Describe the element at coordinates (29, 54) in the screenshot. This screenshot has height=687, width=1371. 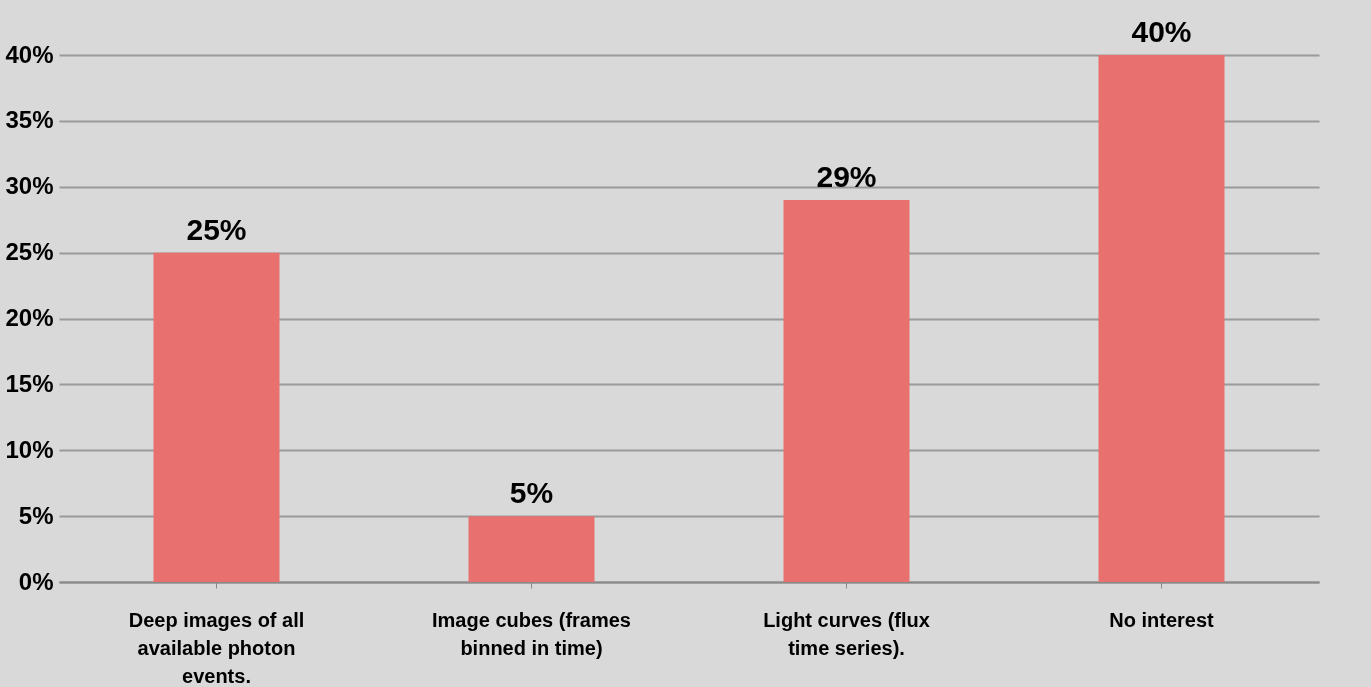
I see `y-tick-label: 40%` at that location.